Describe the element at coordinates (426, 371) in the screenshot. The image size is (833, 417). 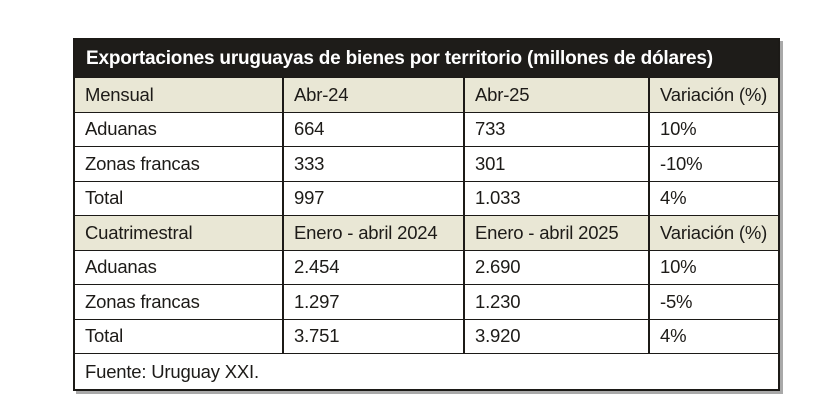
I see `source-note: Fuente: Uruguay XXI.` at that location.